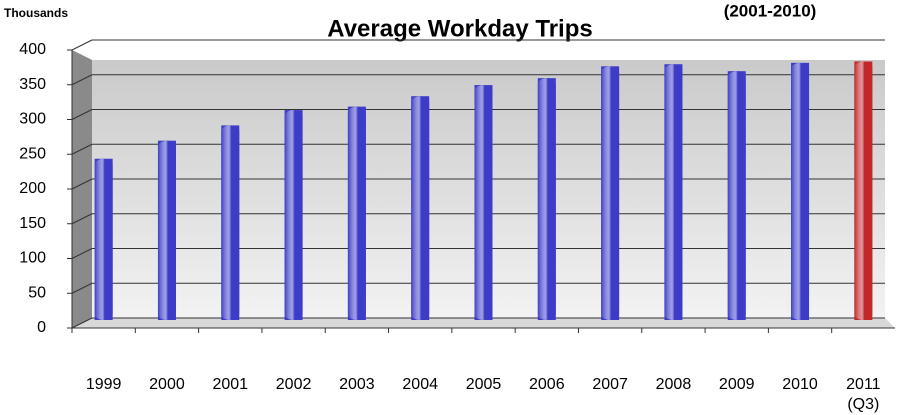  What do you see at coordinates (736, 384) in the screenshot?
I see `x-tick-label: 2009` at bounding box center [736, 384].